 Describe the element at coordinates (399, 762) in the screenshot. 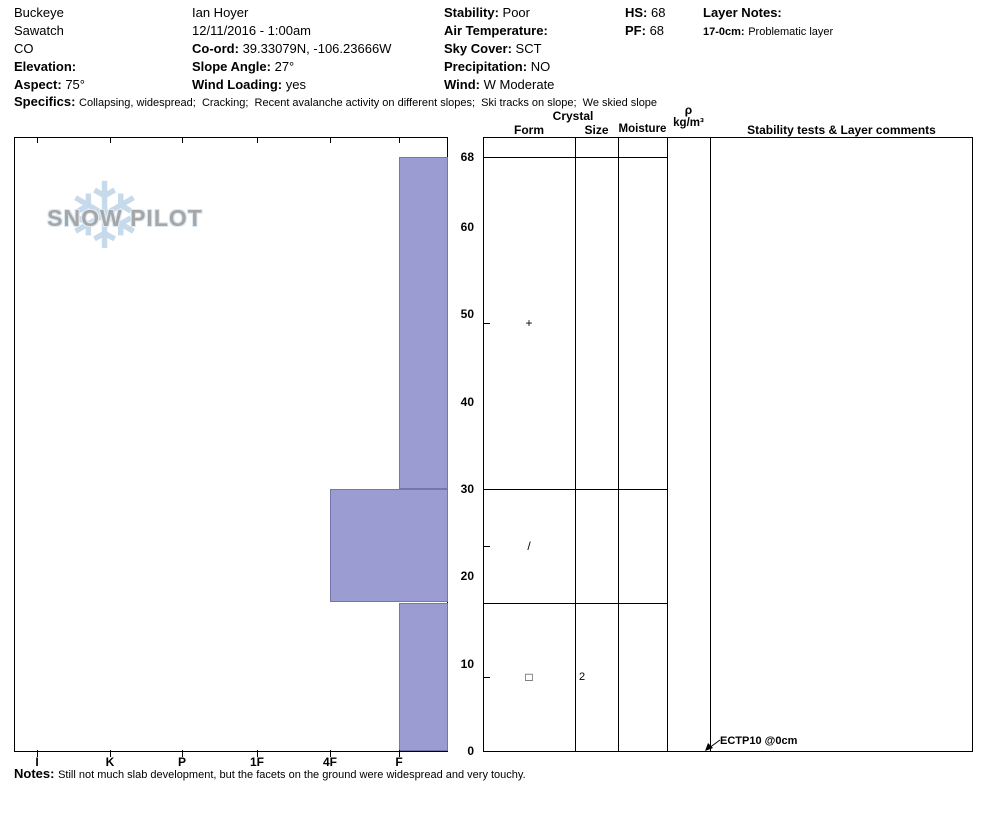

I see `x-axis-label: F` at that location.